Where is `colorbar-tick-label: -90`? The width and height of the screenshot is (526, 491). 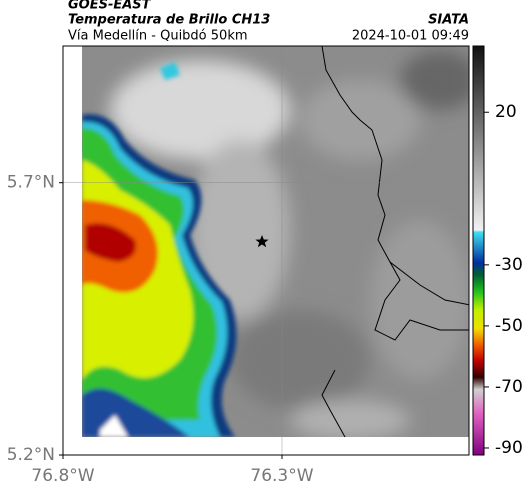 colorbar-tick-label: -90 is located at coordinates (509, 448).